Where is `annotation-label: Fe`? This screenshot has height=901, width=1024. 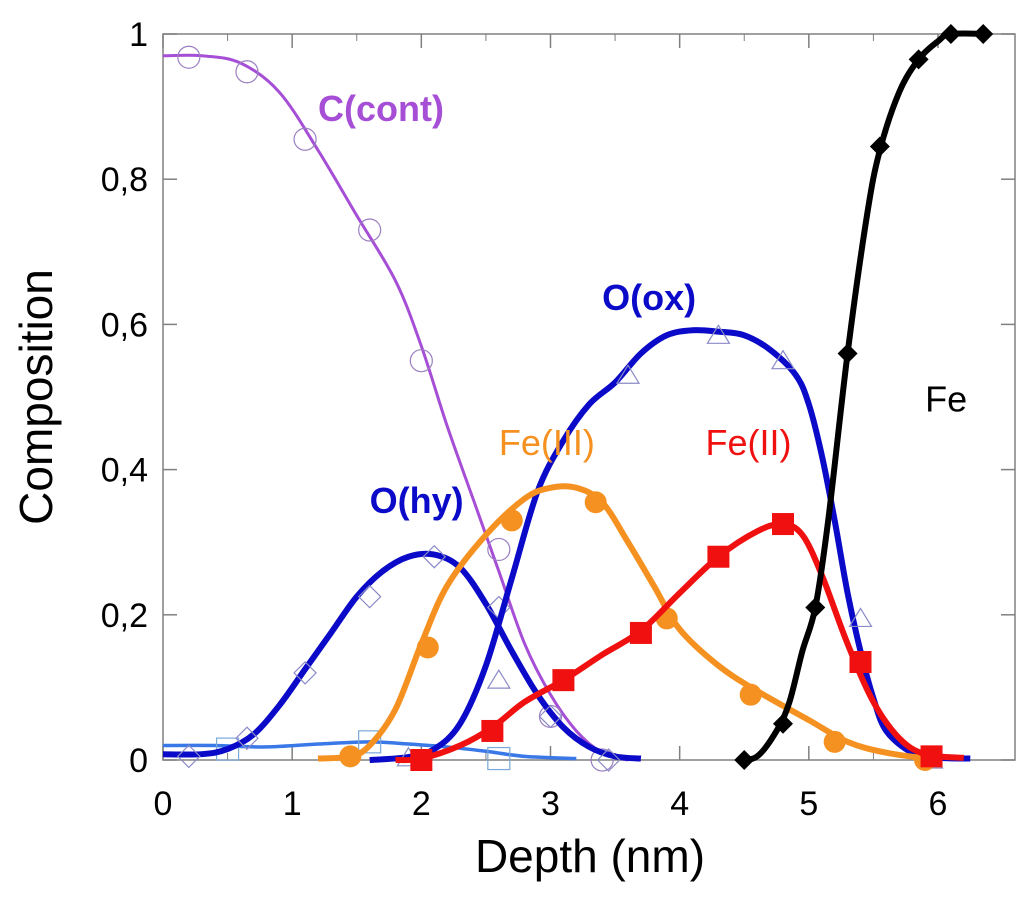
annotation-label: Fe is located at coordinates (946, 399).